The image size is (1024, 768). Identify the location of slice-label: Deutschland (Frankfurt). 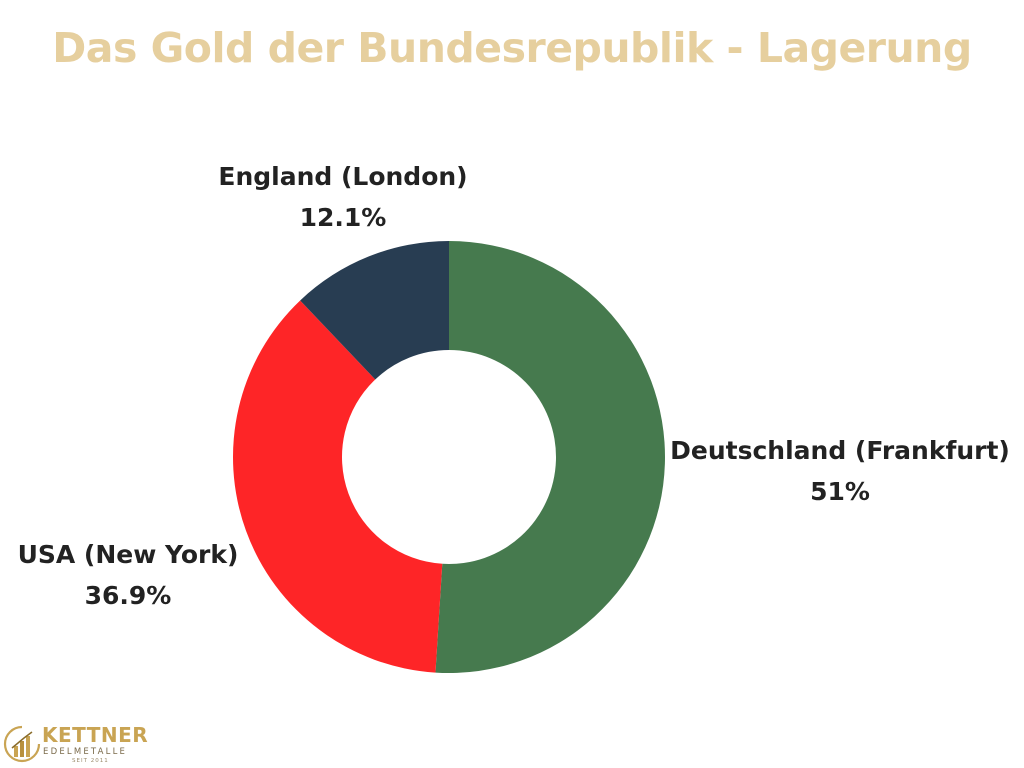
(840, 450).